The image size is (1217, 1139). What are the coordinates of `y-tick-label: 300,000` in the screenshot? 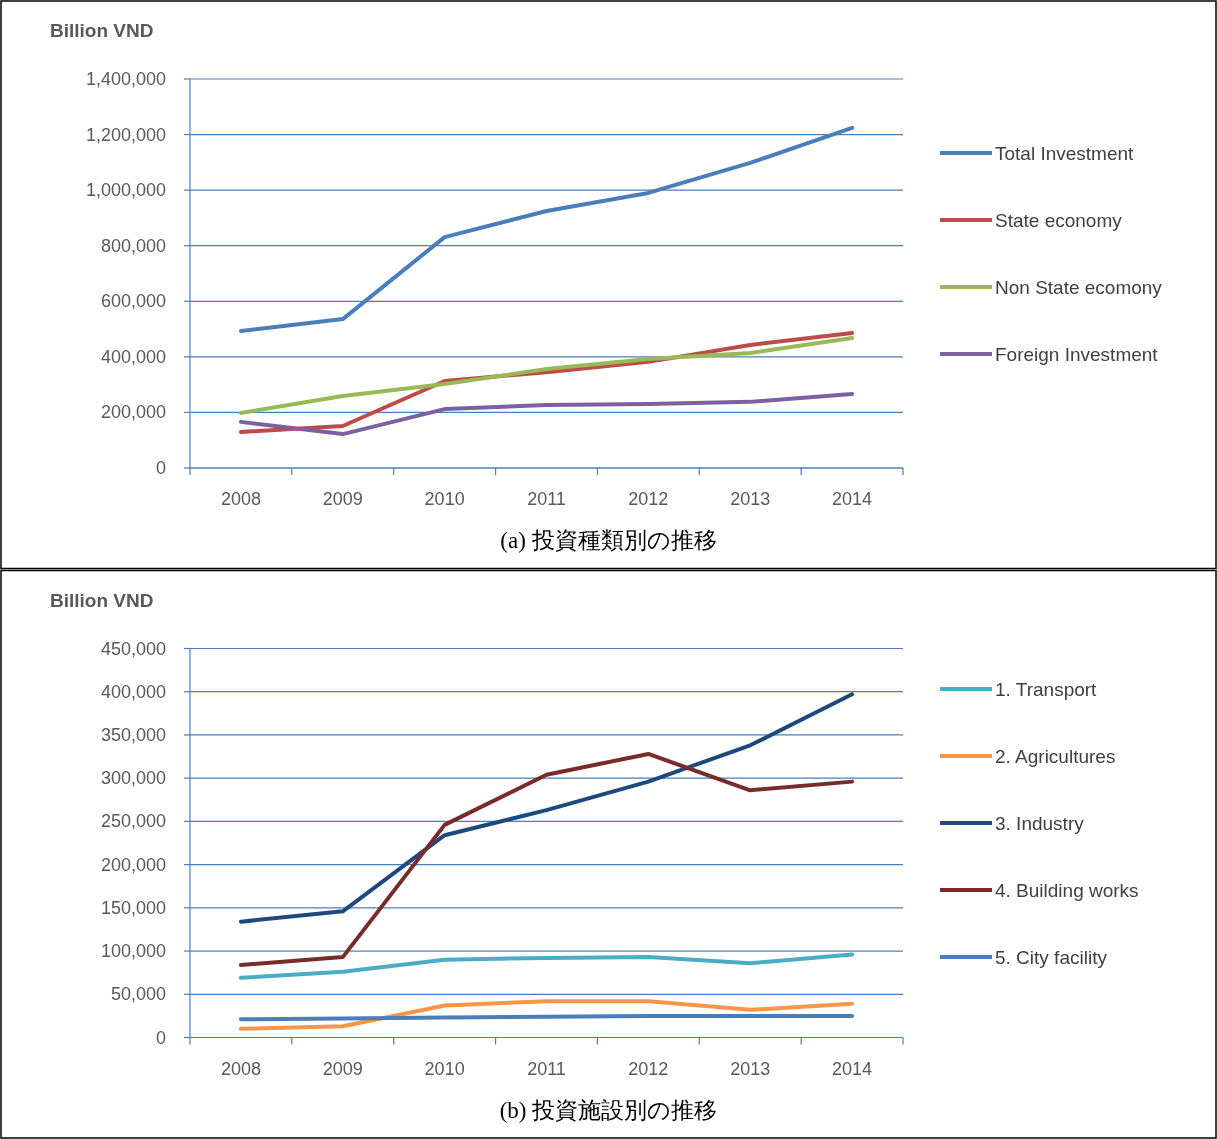 It's located at (133, 778).